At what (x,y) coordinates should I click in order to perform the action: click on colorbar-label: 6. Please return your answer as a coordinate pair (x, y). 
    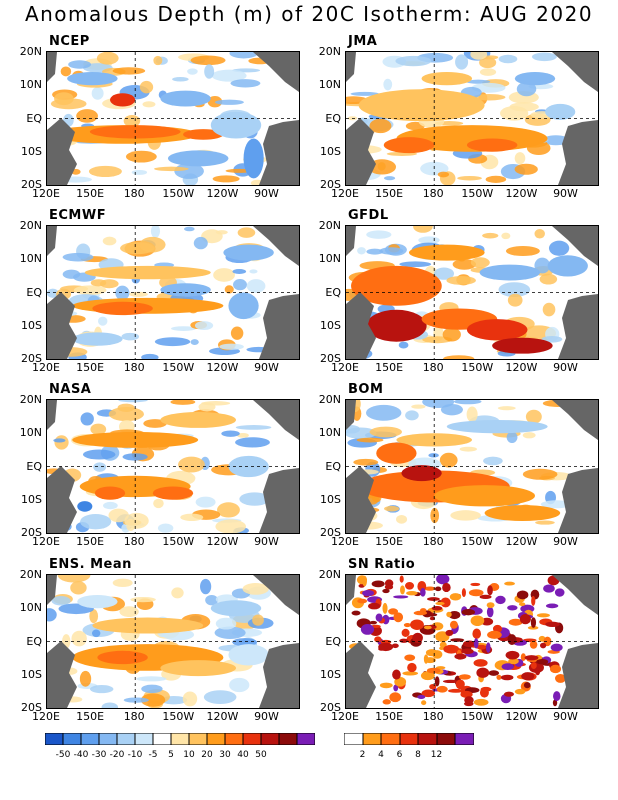
    Looking at the image, I should click on (399, 755).